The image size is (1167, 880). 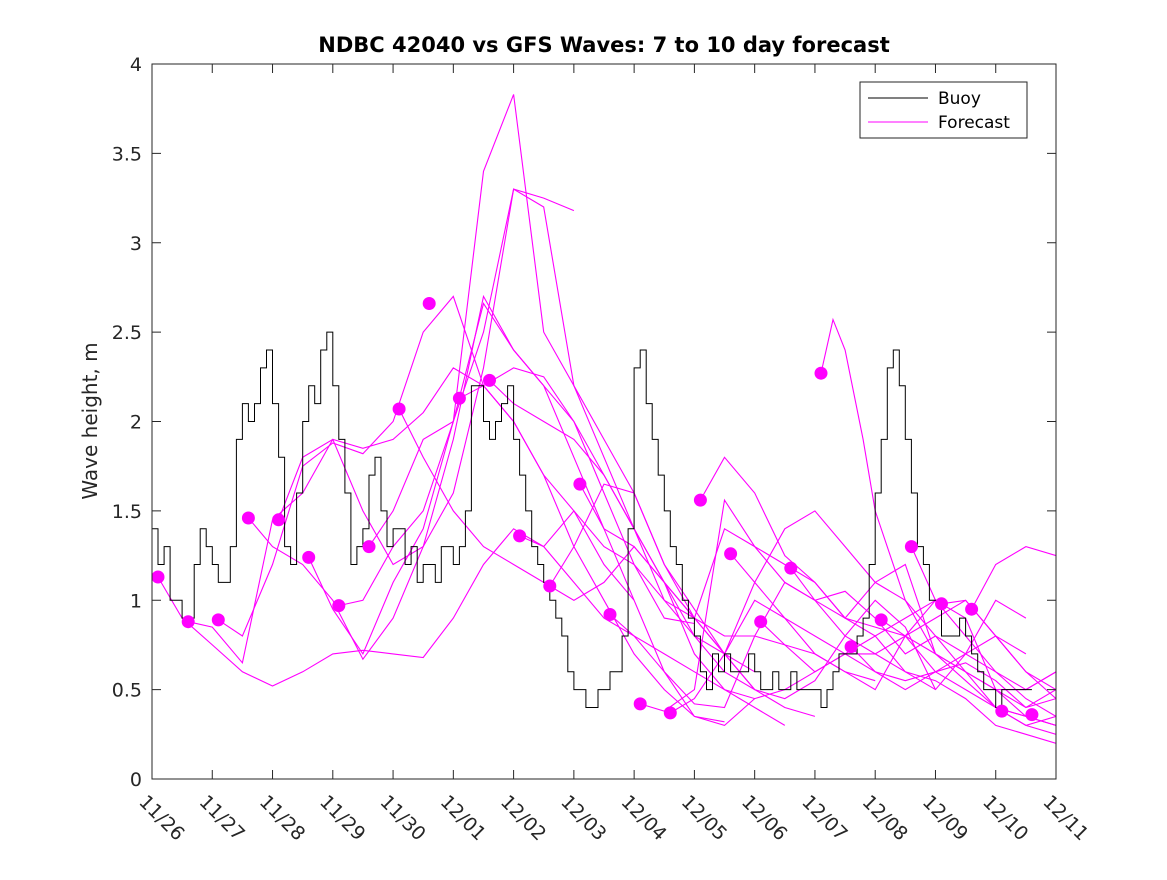 What do you see at coordinates (342, 818) in the screenshot?
I see `x-tick-label: 11/29` at bounding box center [342, 818].